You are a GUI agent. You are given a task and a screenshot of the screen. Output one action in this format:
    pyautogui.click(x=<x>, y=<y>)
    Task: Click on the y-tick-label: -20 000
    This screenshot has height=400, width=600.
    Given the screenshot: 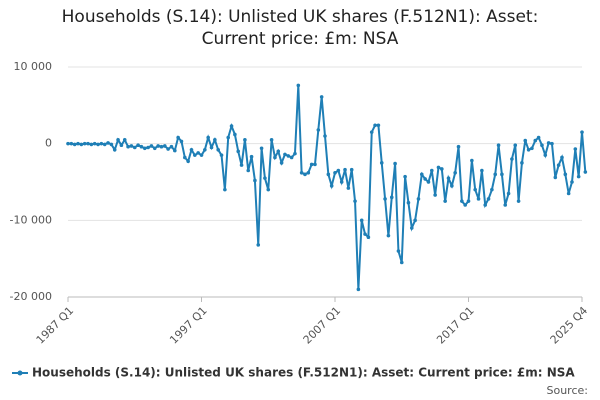 What is the action you would take?
    pyautogui.click(x=31, y=296)
    